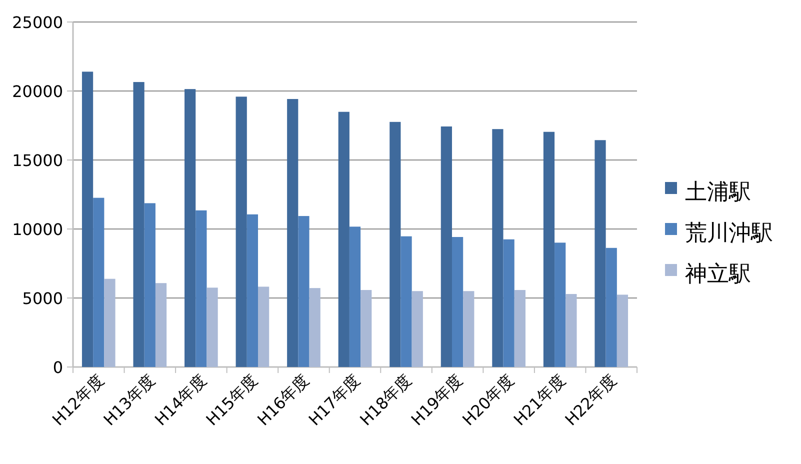 Image resolution: width=801 pixels, height=464 pixels. I want to click on y-tick-label: 20000, so click(37, 91).